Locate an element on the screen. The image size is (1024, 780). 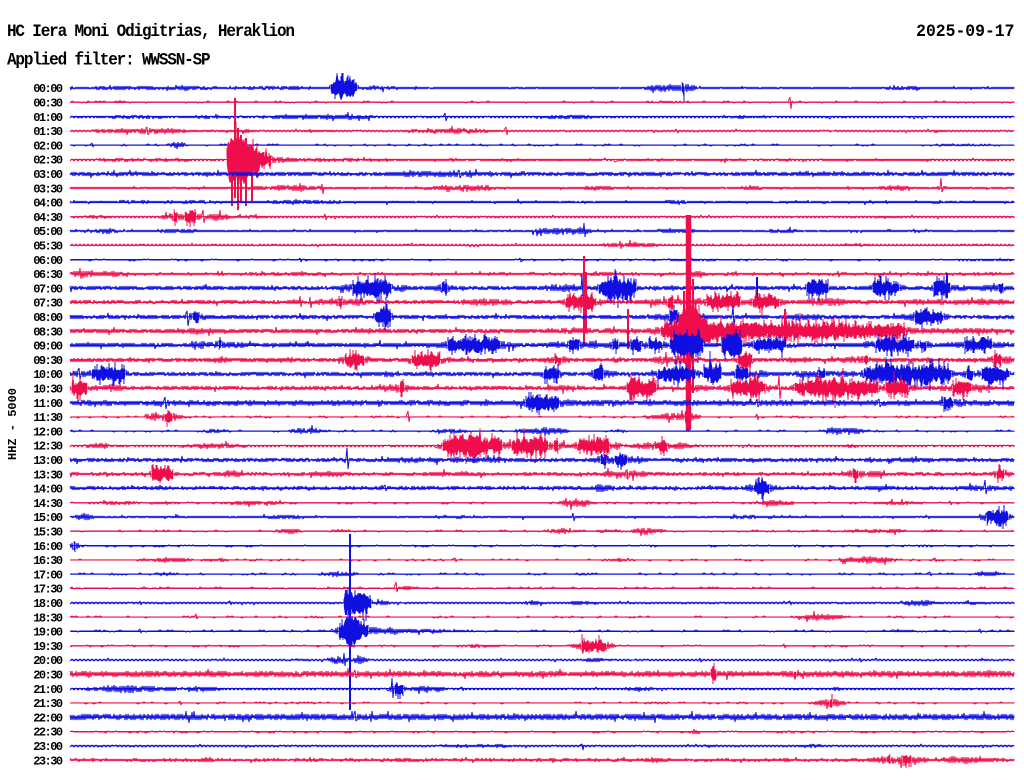
svg-text: 18:30 is located at coordinates (48, 618).